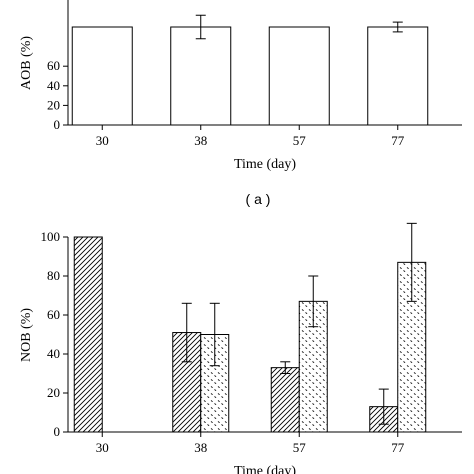  What do you see at coordinates (26, 63) in the screenshot?
I see `y-axis-title-a: AOB (%)` at bounding box center [26, 63].